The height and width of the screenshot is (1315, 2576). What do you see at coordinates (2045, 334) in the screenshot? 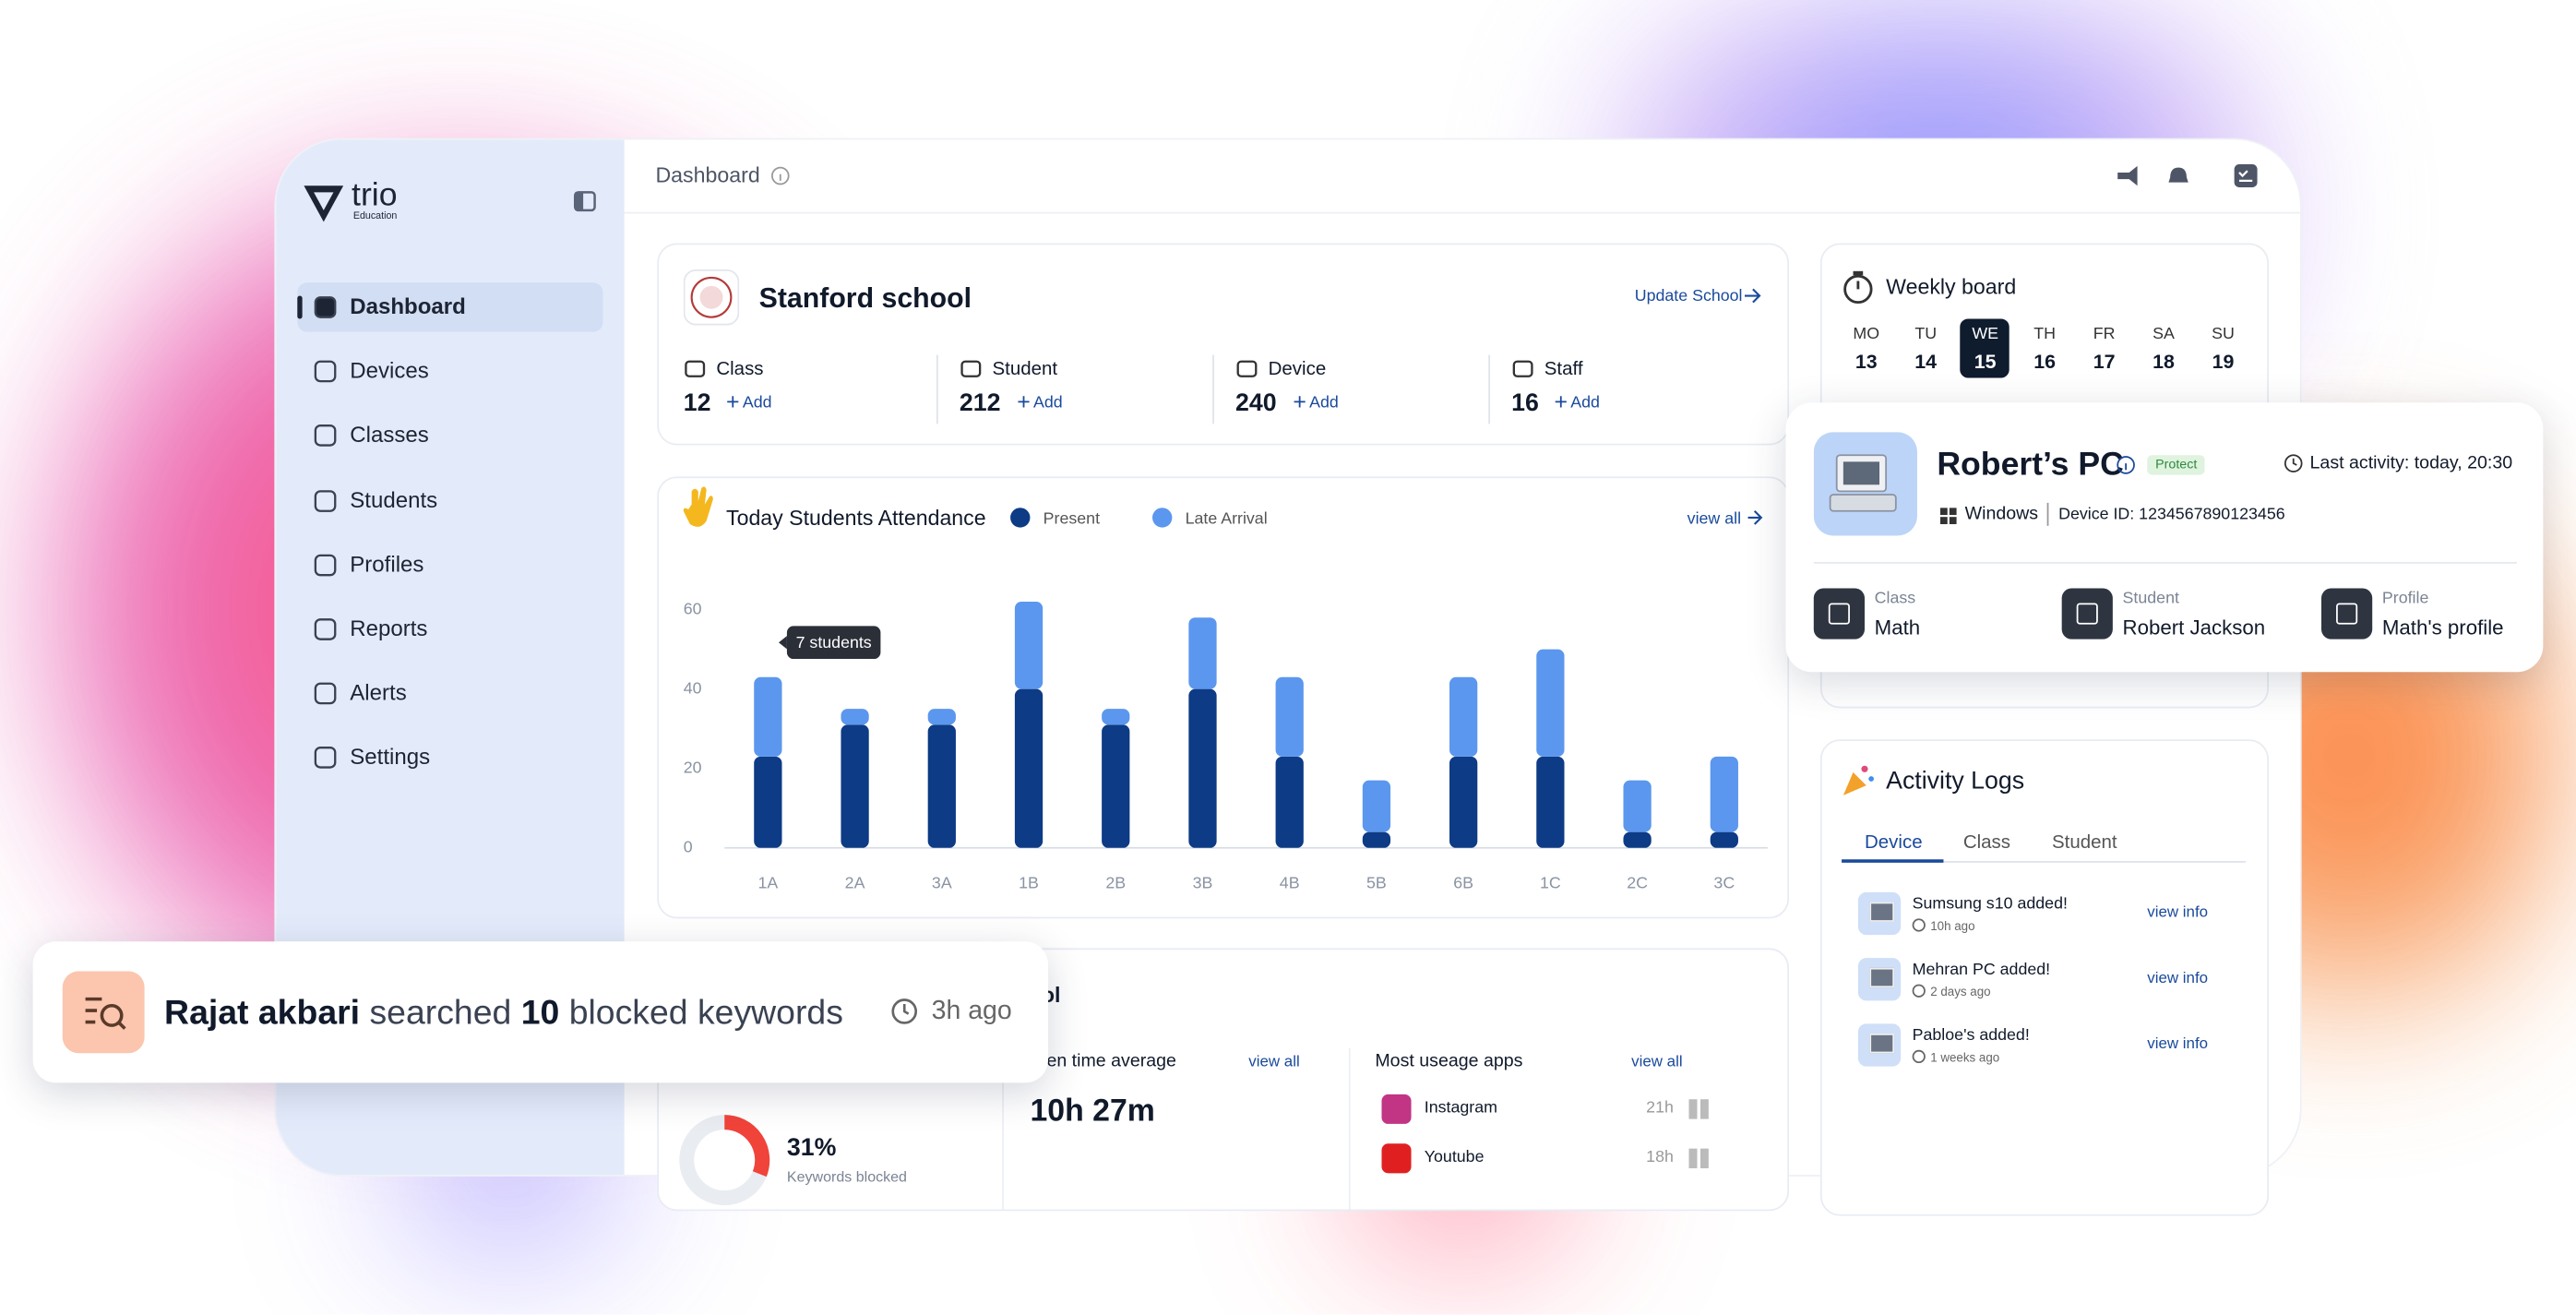
I see `day-name: TH` at bounding box center [2045, 334].